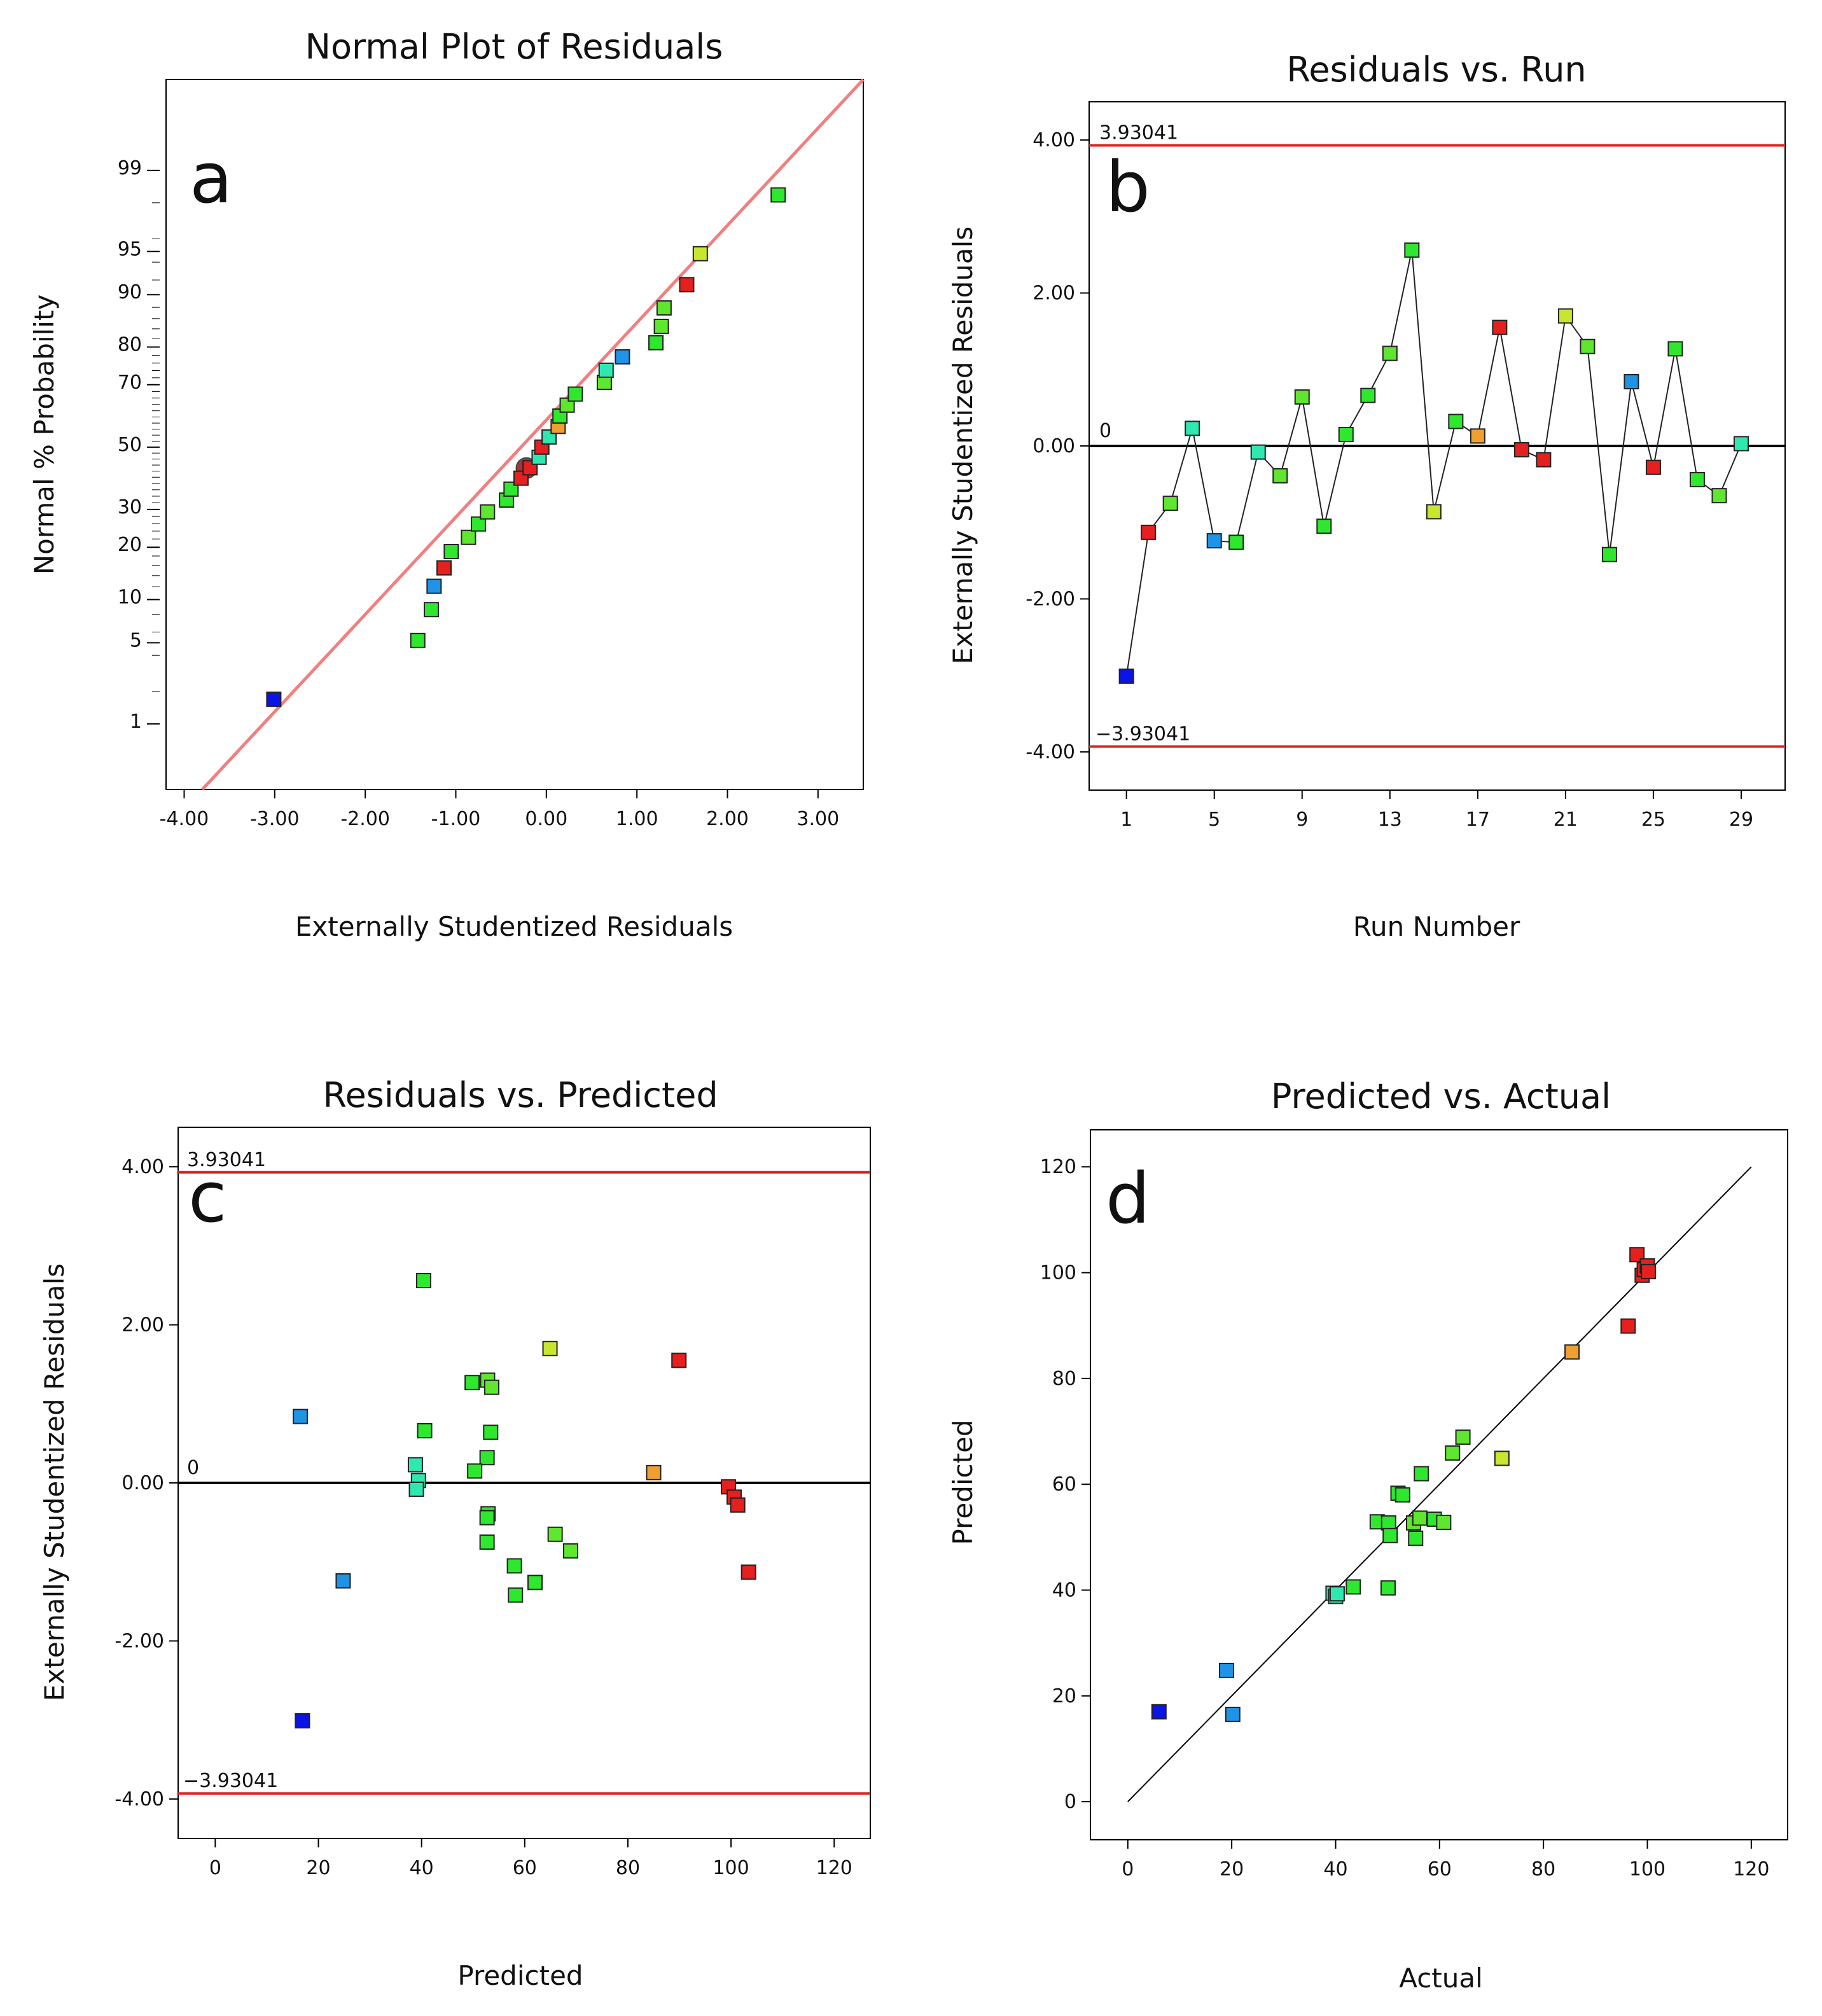  Describe the element at coordinates (1050, 599) in the screenshot. I see `panel-b-y-tick-label: -2.00` at that location.